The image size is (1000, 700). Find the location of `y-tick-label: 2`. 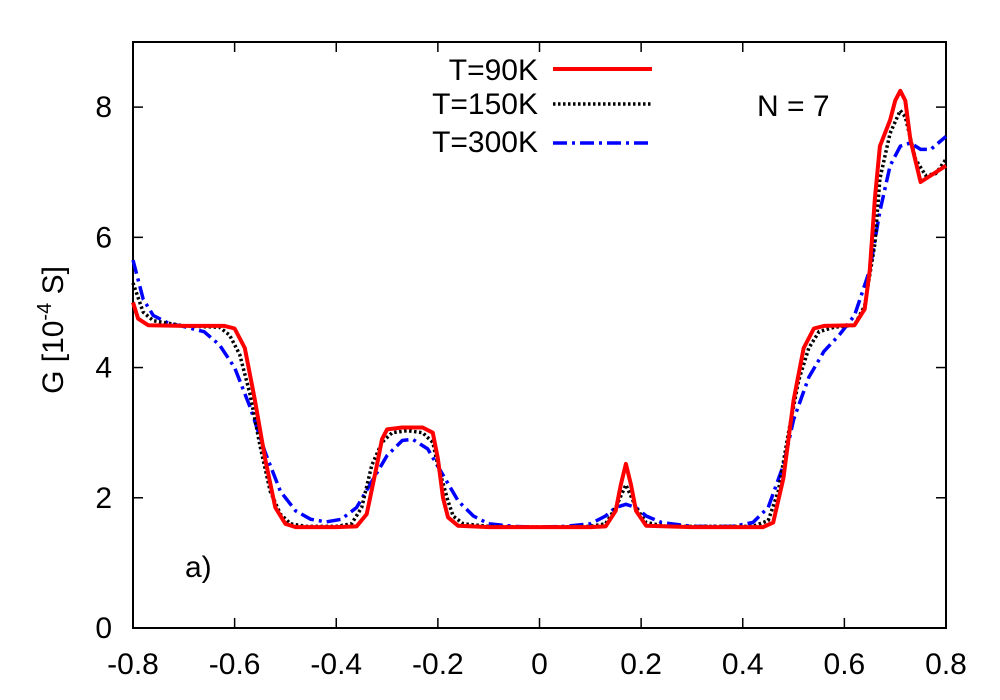

y-tick-label: 2 is located at coordinates (103, 498).